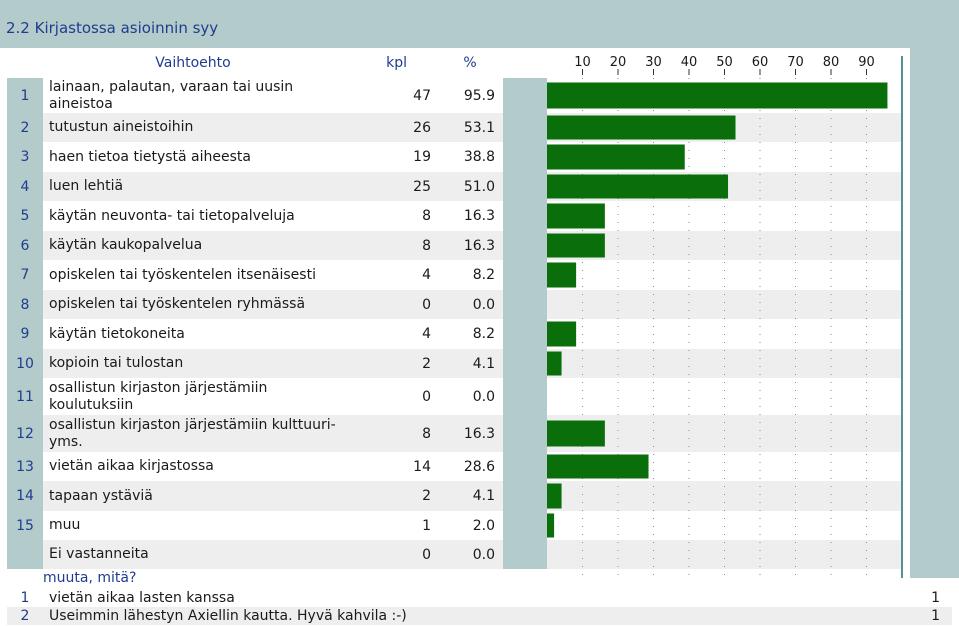 Image resolution: width=959 pixels, height=626 pixels. Describe the element at coordinates (470, 157) in the screenshot. I see `row-percent: 38.8` at that location.